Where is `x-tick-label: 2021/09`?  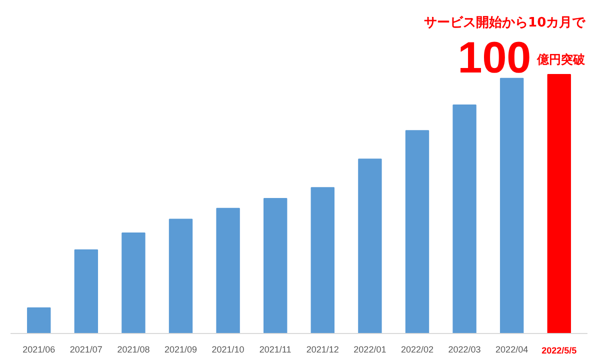
x-tick-label: 2021/09 is located at coordinates (181, 349).